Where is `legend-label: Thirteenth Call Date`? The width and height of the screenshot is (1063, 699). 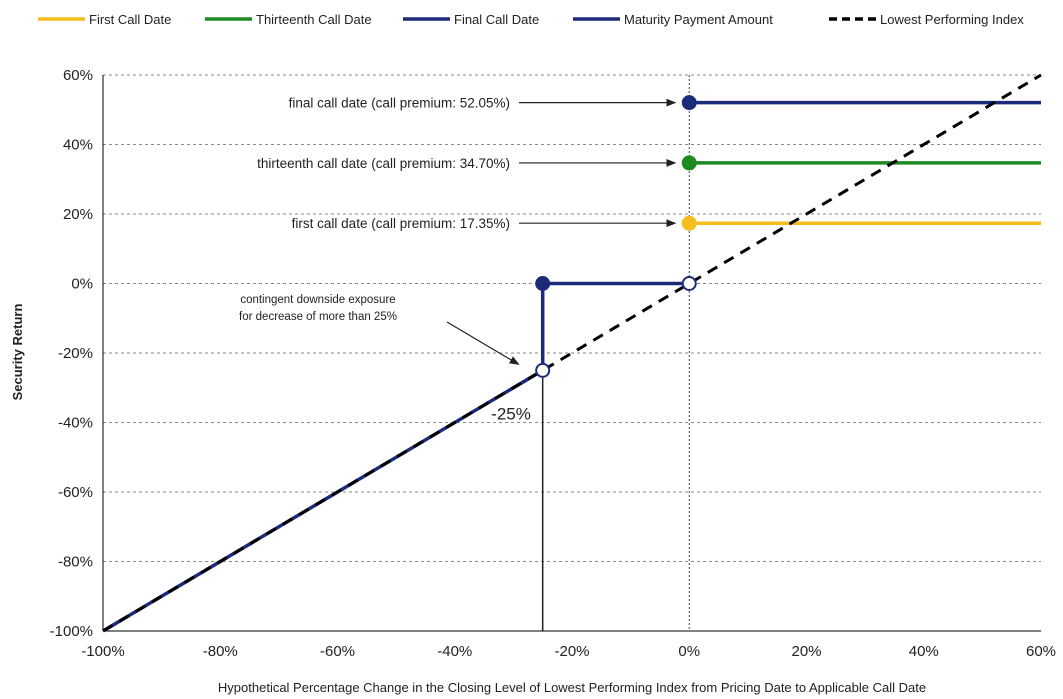
legend-label: Thirteenth Call Date is located at coordinates (314, 19).